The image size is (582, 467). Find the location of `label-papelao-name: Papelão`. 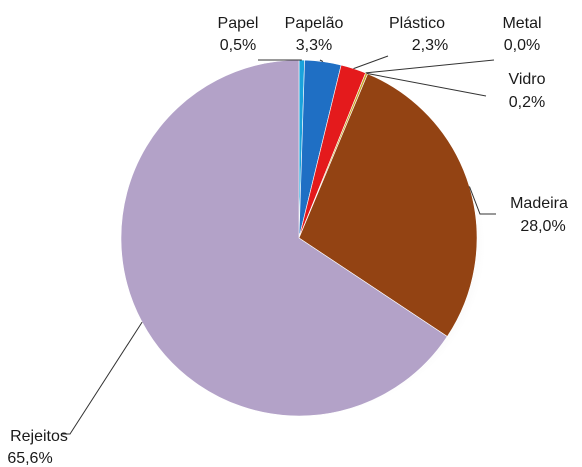

label-papelao-name: Papelão is located at coordinates (314, 23).